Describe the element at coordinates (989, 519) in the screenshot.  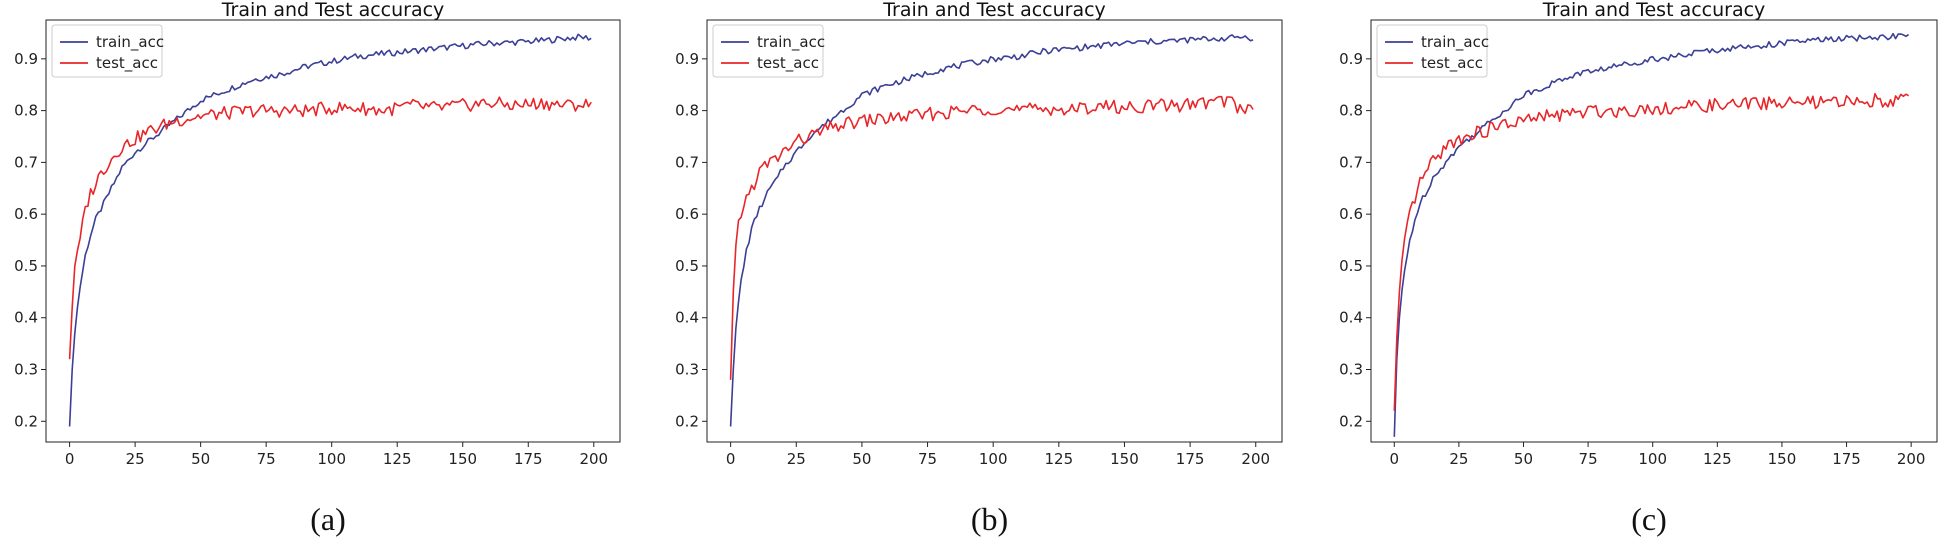
I see `panel-caption: (b)` at that location.